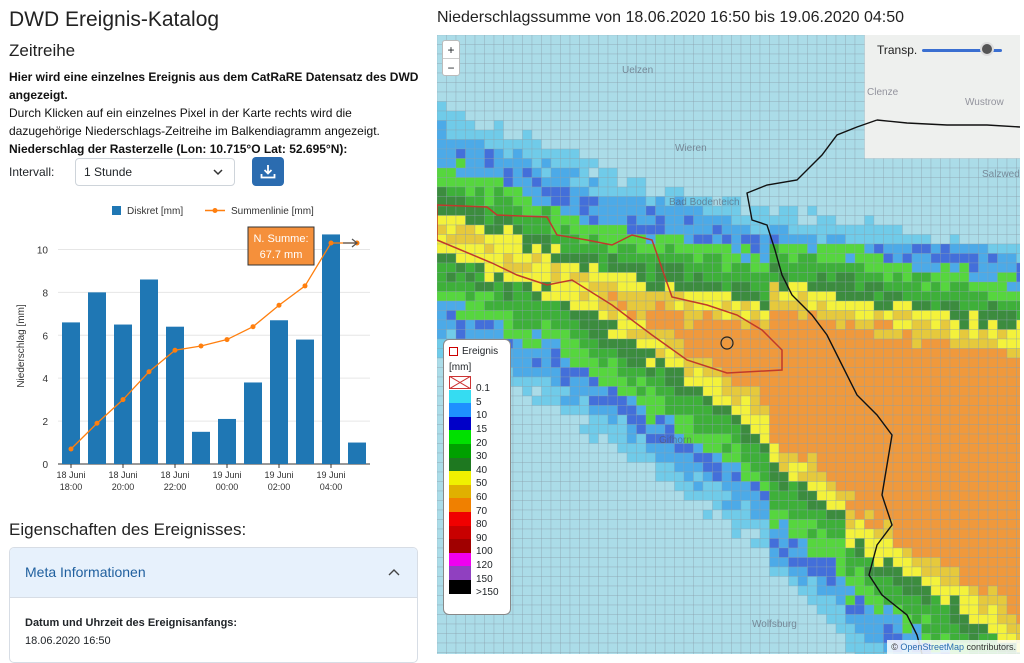 The image size is (1024, 663). I want to click on legend-bar-label: Diskret [mm], so click(155, 211).